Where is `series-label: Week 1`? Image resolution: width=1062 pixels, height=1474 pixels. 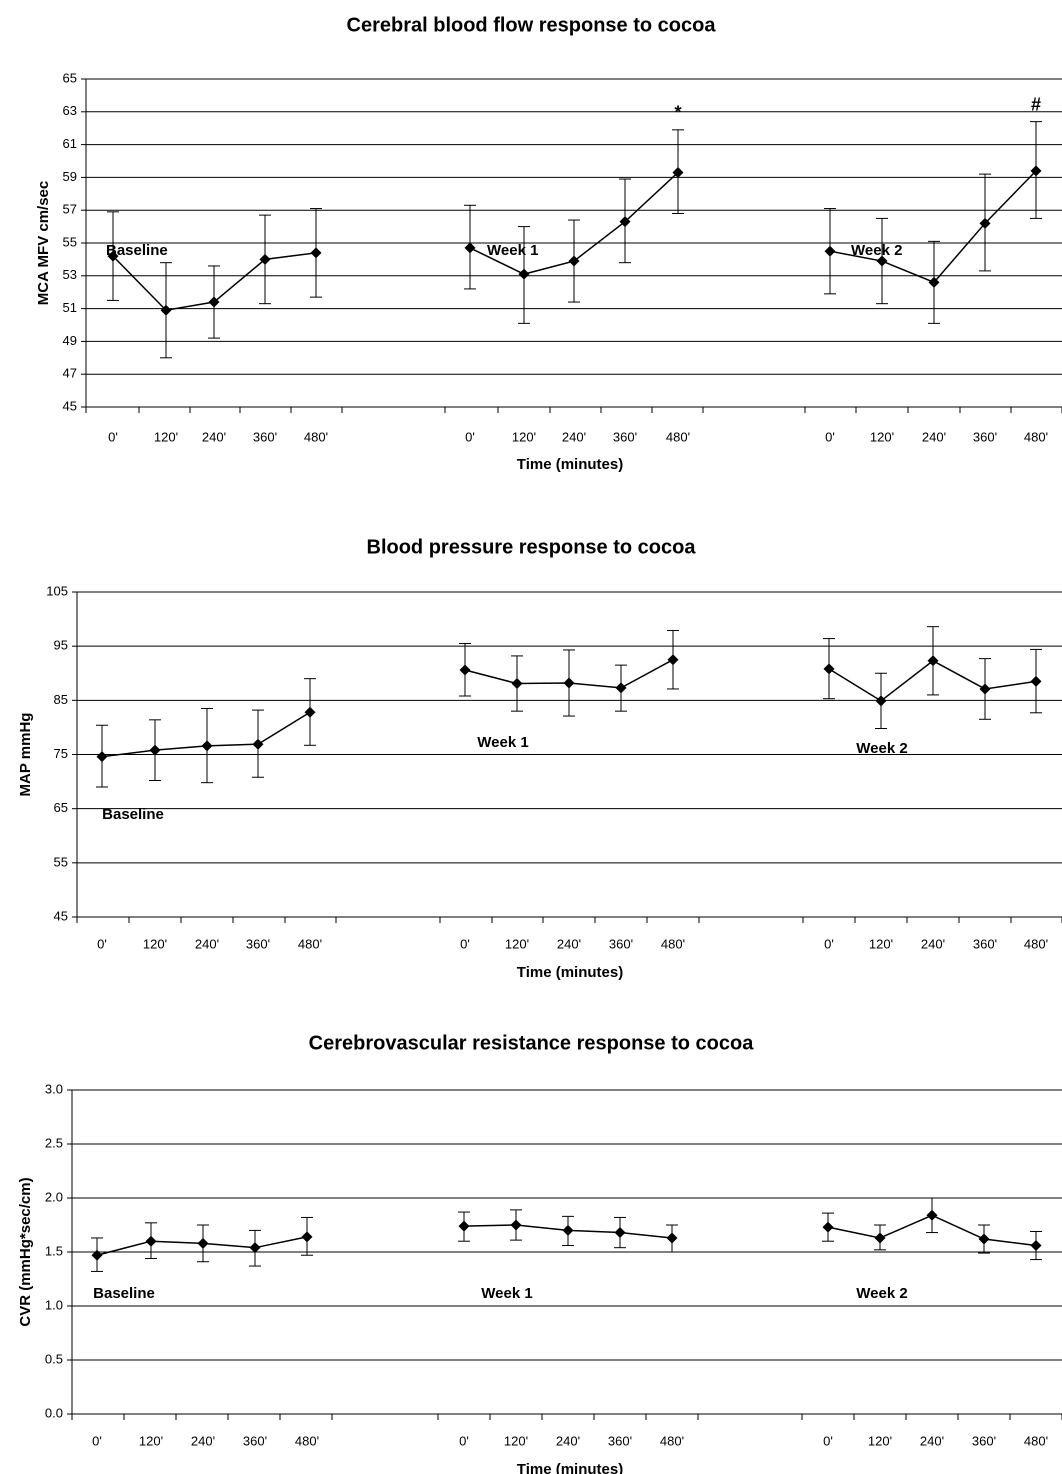 series-label: Week 1 is located at coordinates (506, 1293).